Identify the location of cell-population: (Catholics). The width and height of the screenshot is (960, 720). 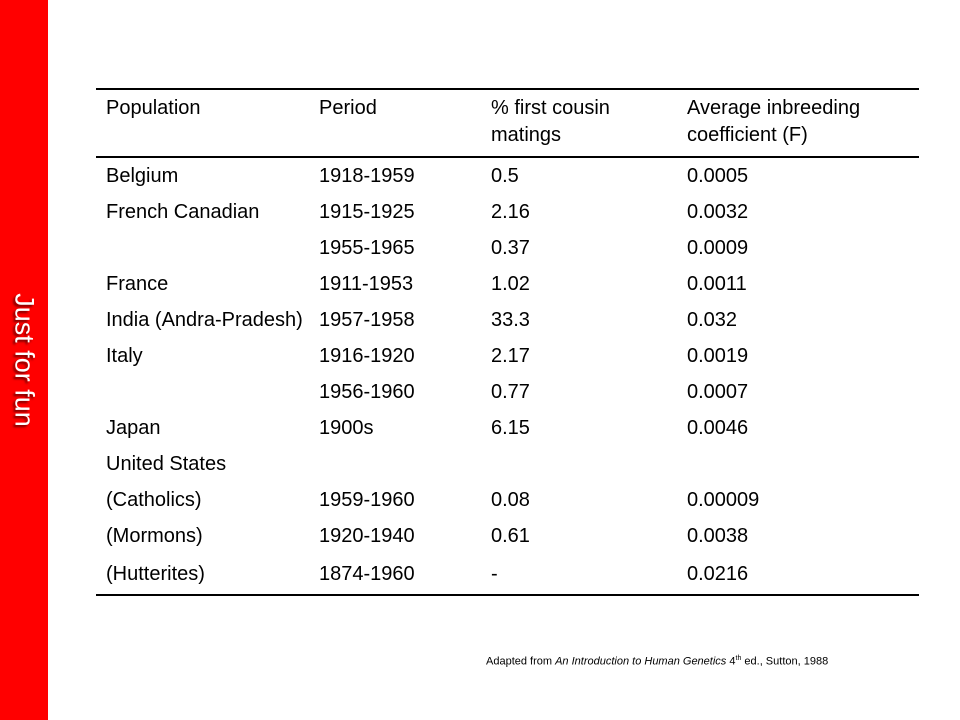
(154, 500).